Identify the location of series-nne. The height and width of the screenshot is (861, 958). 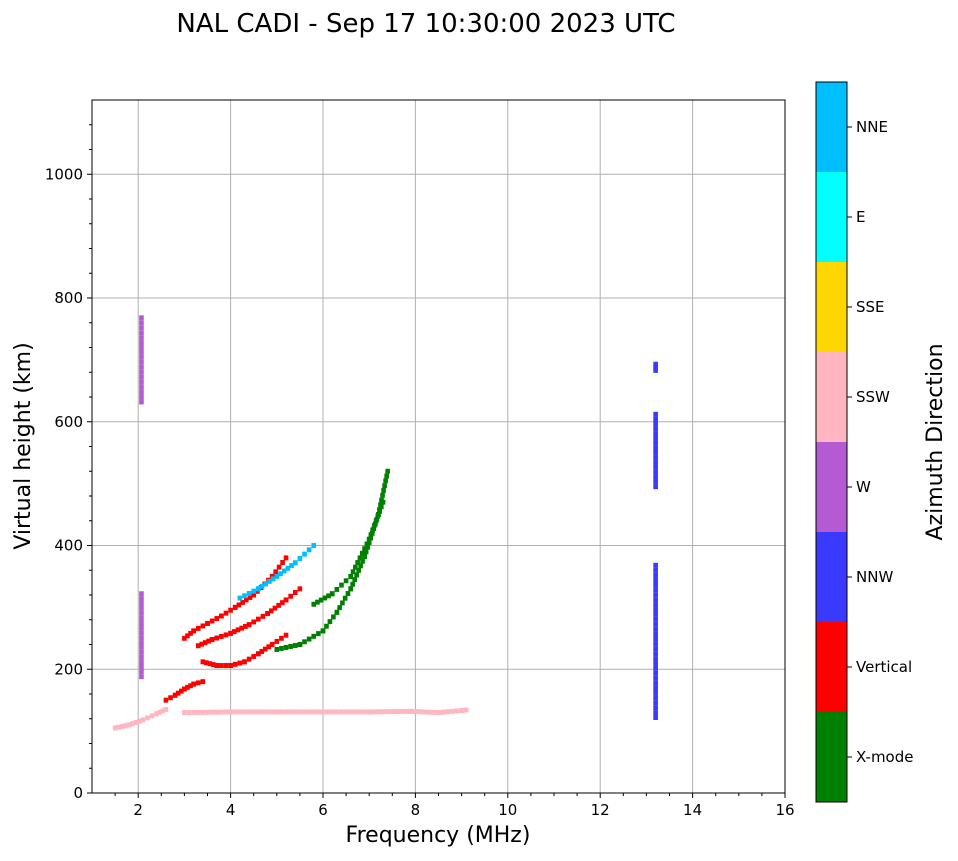
(277, 572).